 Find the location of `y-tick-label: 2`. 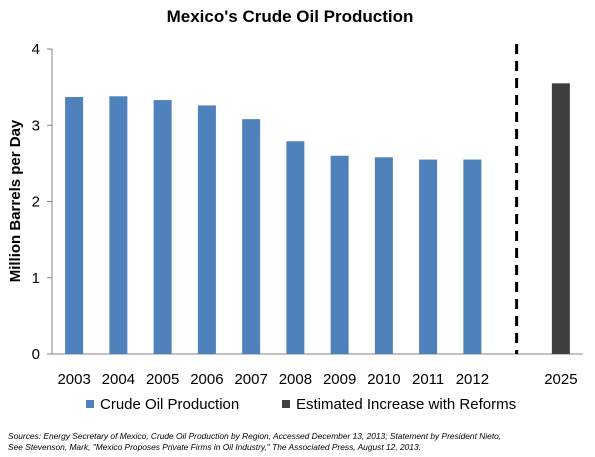

y-tick-label: 2 is located at coordinates (36, 202).